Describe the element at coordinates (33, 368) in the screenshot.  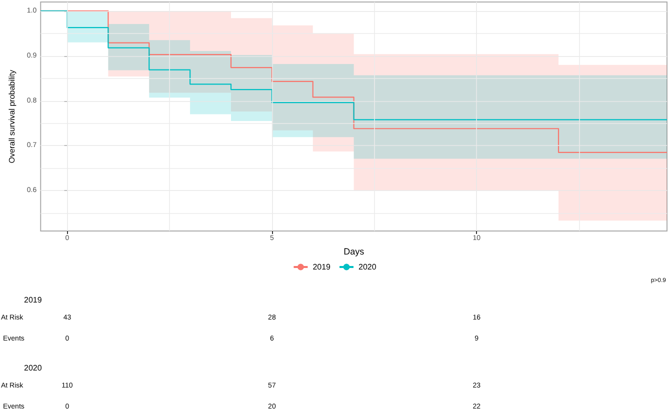
I see `text: 2020` at that location.